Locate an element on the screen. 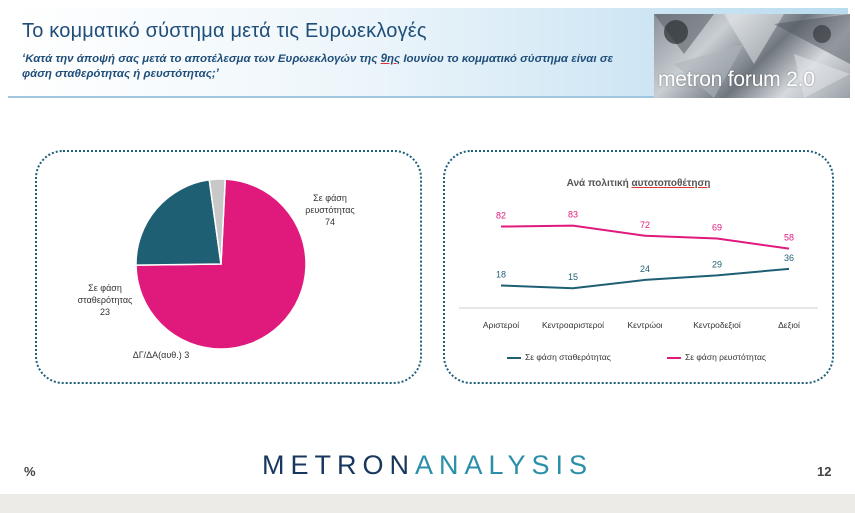 The width and height of the screenshot is (855, 513). fluidity-label-line2: ρευστότητας is located at coordinates (330, 210).